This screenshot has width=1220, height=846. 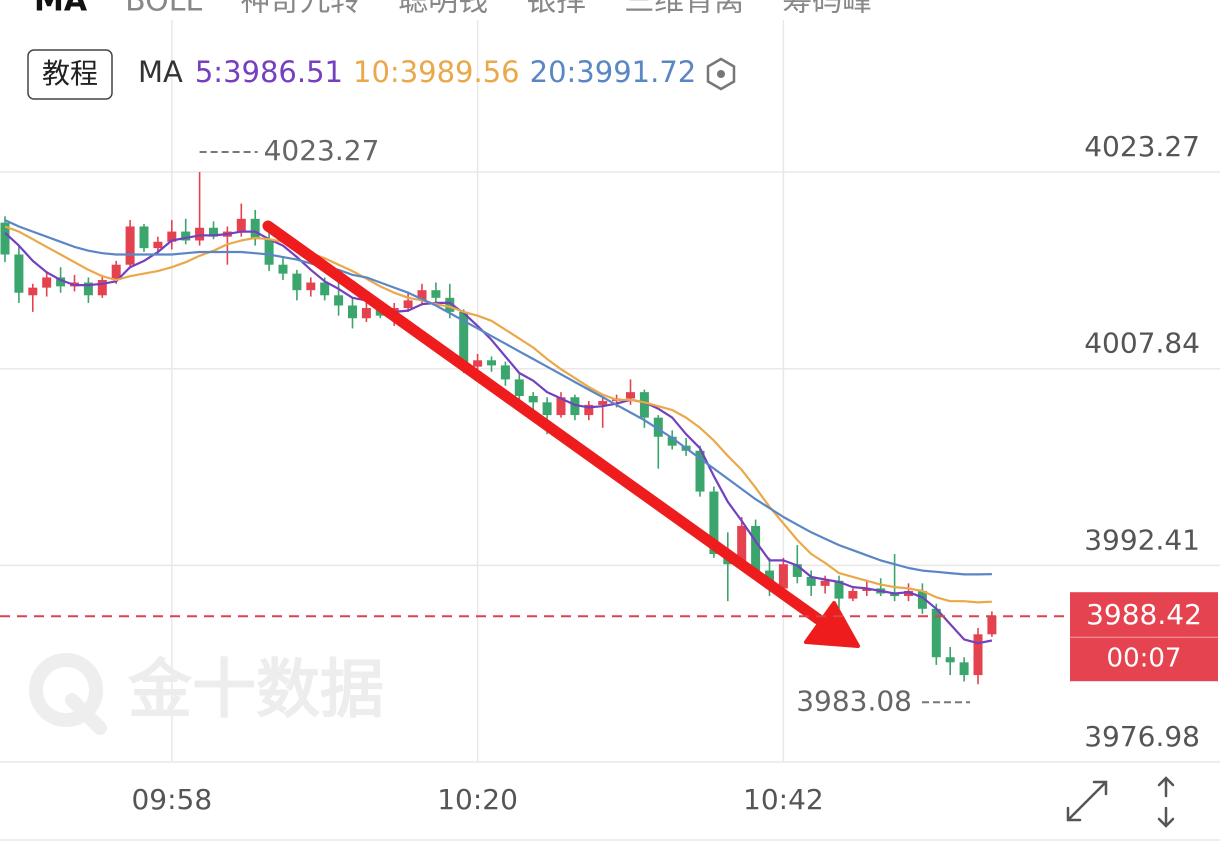 What do you see at coordinates (684, 9) in the screenshot?
I see `toolbar-tab: 三维背离` at bounding box center [684, 9].